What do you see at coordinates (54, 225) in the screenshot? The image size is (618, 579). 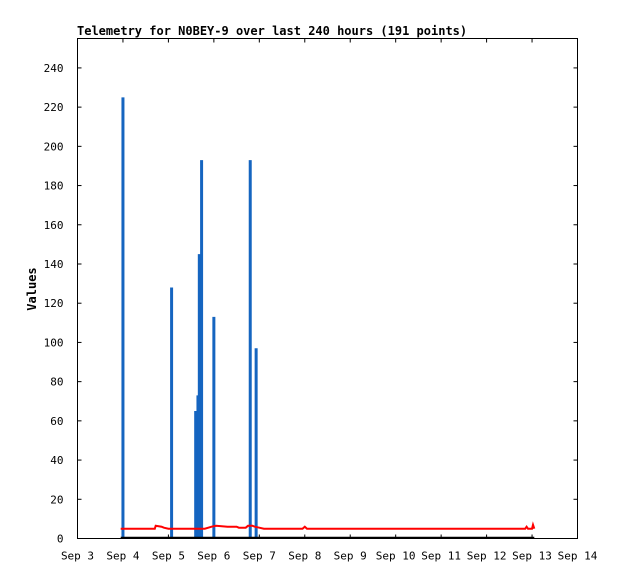 I see `y-tick-label: 160` at bounding box center [54, 225].